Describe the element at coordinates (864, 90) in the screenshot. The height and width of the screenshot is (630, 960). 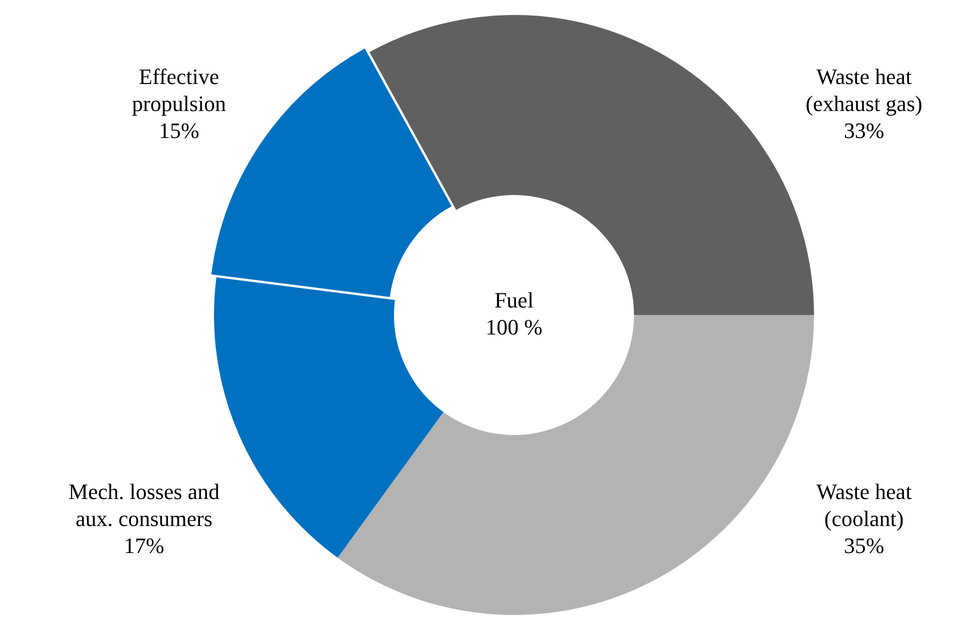
I see `slice-label: Waste heat (exhaust gas)` at that location.